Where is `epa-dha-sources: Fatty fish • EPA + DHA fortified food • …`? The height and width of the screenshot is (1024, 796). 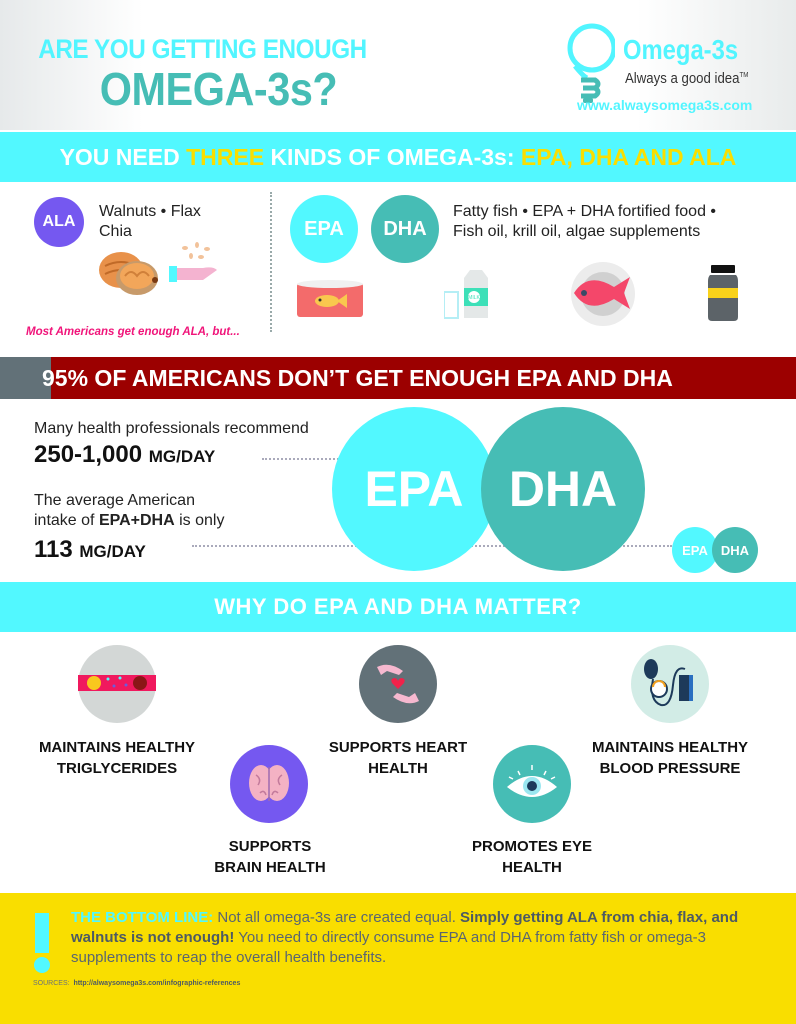 epa-dha-sources: Fatty fish • EPA + DHA fortified food • … is located at coordinates (585, 221).